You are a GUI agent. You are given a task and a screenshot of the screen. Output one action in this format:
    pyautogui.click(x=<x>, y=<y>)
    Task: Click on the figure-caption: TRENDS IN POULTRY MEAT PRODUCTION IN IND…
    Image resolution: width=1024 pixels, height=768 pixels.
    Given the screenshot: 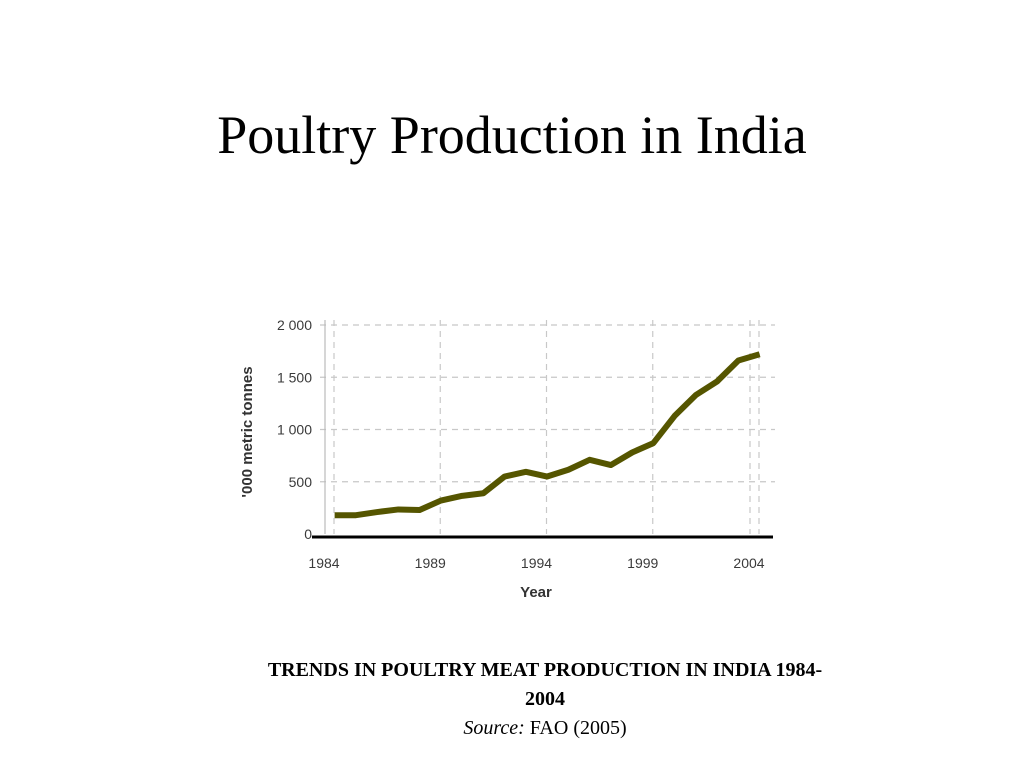 What is the action you would take?
    pyautogui.click(x=545, y=699)
    